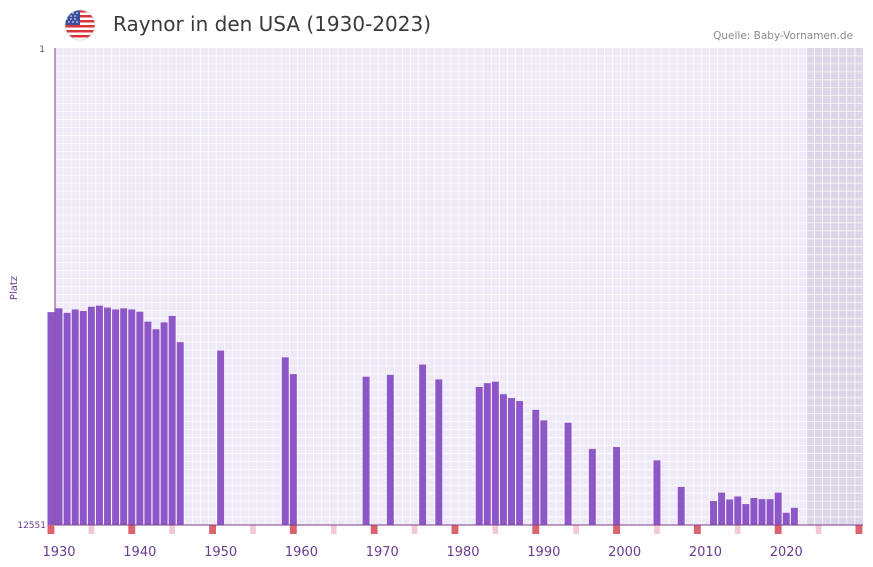  I want to click on bar-2015, so click(746, 514).